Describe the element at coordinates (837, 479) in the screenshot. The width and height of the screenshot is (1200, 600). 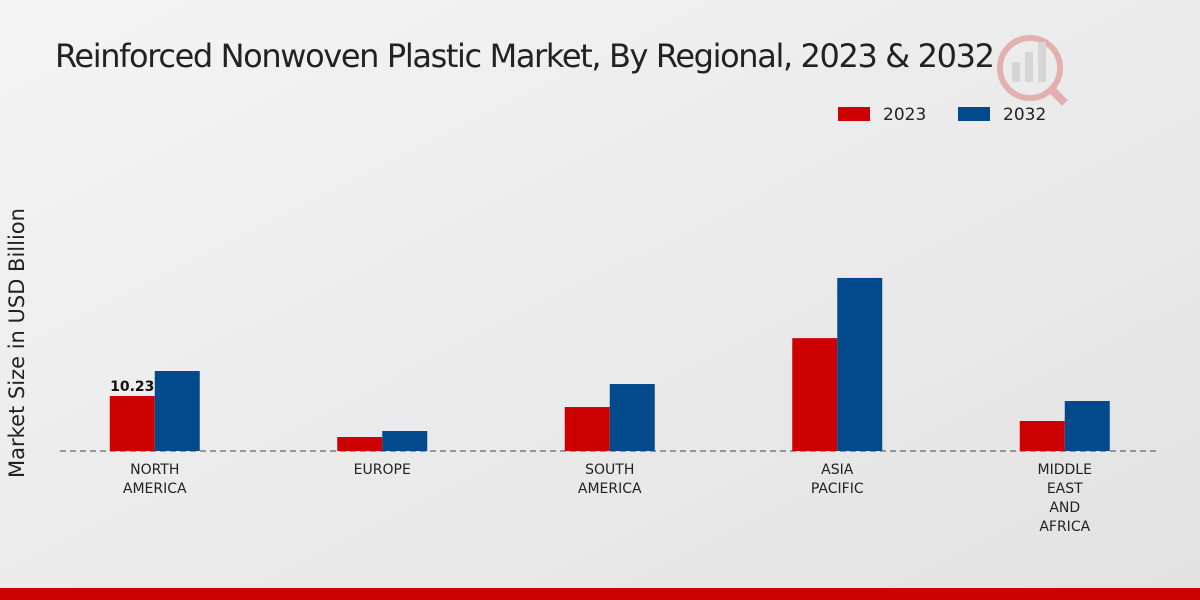
I see `x-tick-label: ASIA PACIFIC` at that location.